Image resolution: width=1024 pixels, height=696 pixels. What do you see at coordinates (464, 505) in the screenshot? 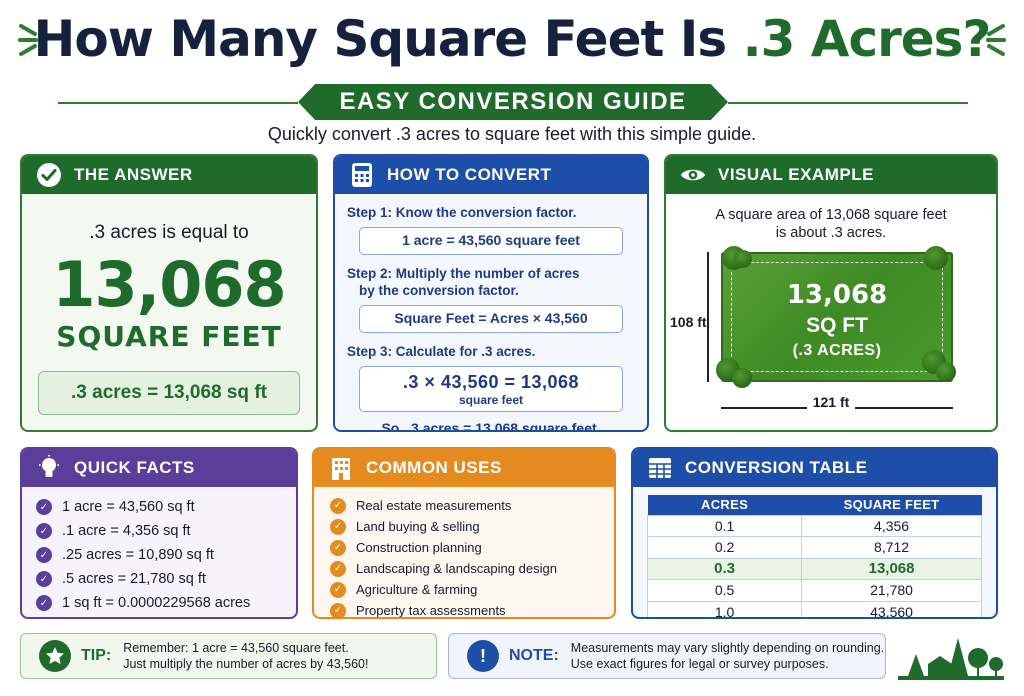
I see `list-item: ✓ Real estate measurements` at bounding box center [464, 505].